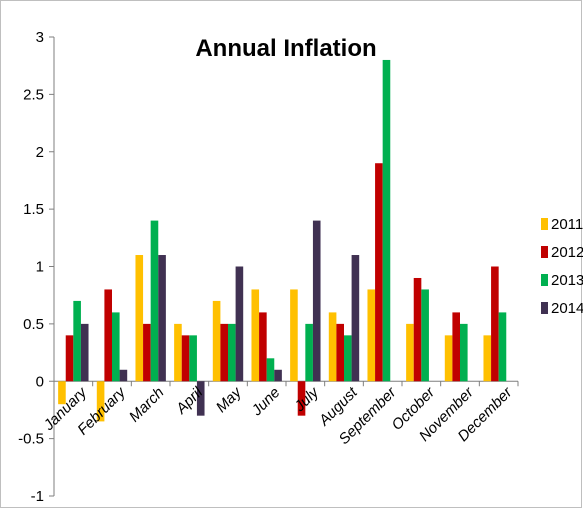 The height and width of the screenshot is (510, 584). I want to click on y-tick-label: -0.5, so click(31, 439).